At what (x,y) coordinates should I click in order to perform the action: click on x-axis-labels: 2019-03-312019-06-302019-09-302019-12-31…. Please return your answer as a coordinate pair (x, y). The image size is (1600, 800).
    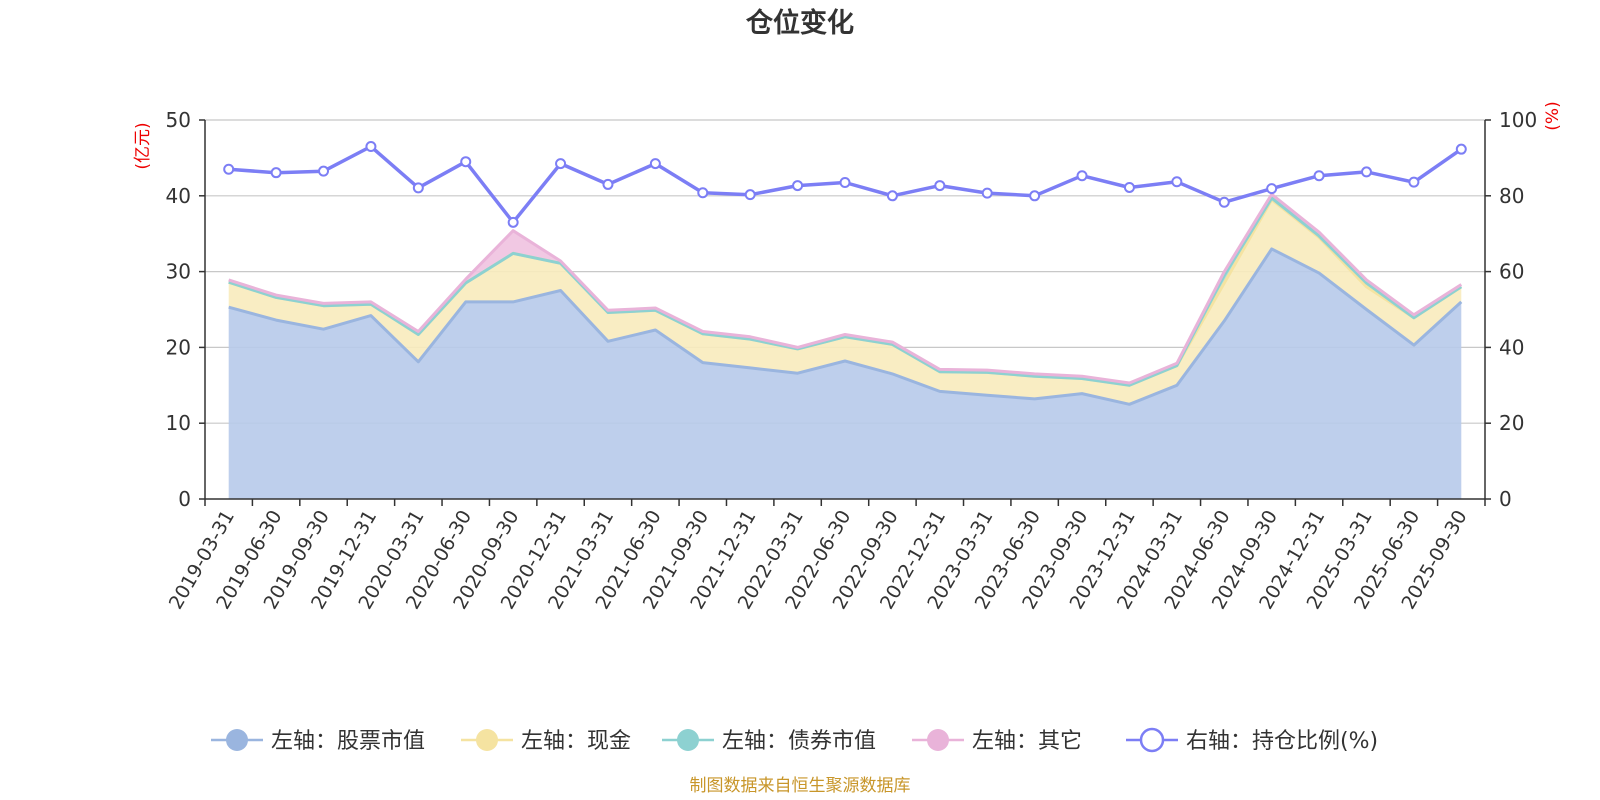
    Looking at the image, I should click on (818, 559).